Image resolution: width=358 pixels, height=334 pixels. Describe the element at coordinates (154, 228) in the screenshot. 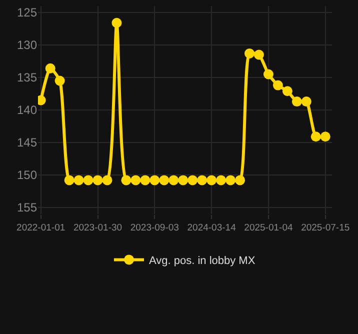

I see `x-tick-label: 2023-09-03` at that location.